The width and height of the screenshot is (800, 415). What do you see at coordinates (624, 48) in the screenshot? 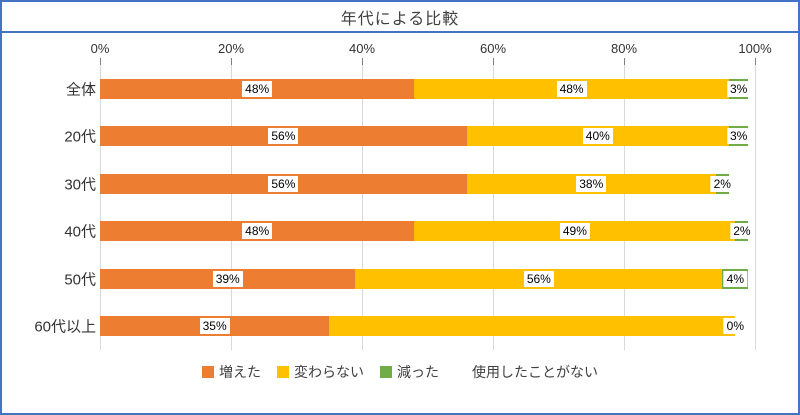
I see `axis-tick-label: 80%` at bounding box center [624, 48].